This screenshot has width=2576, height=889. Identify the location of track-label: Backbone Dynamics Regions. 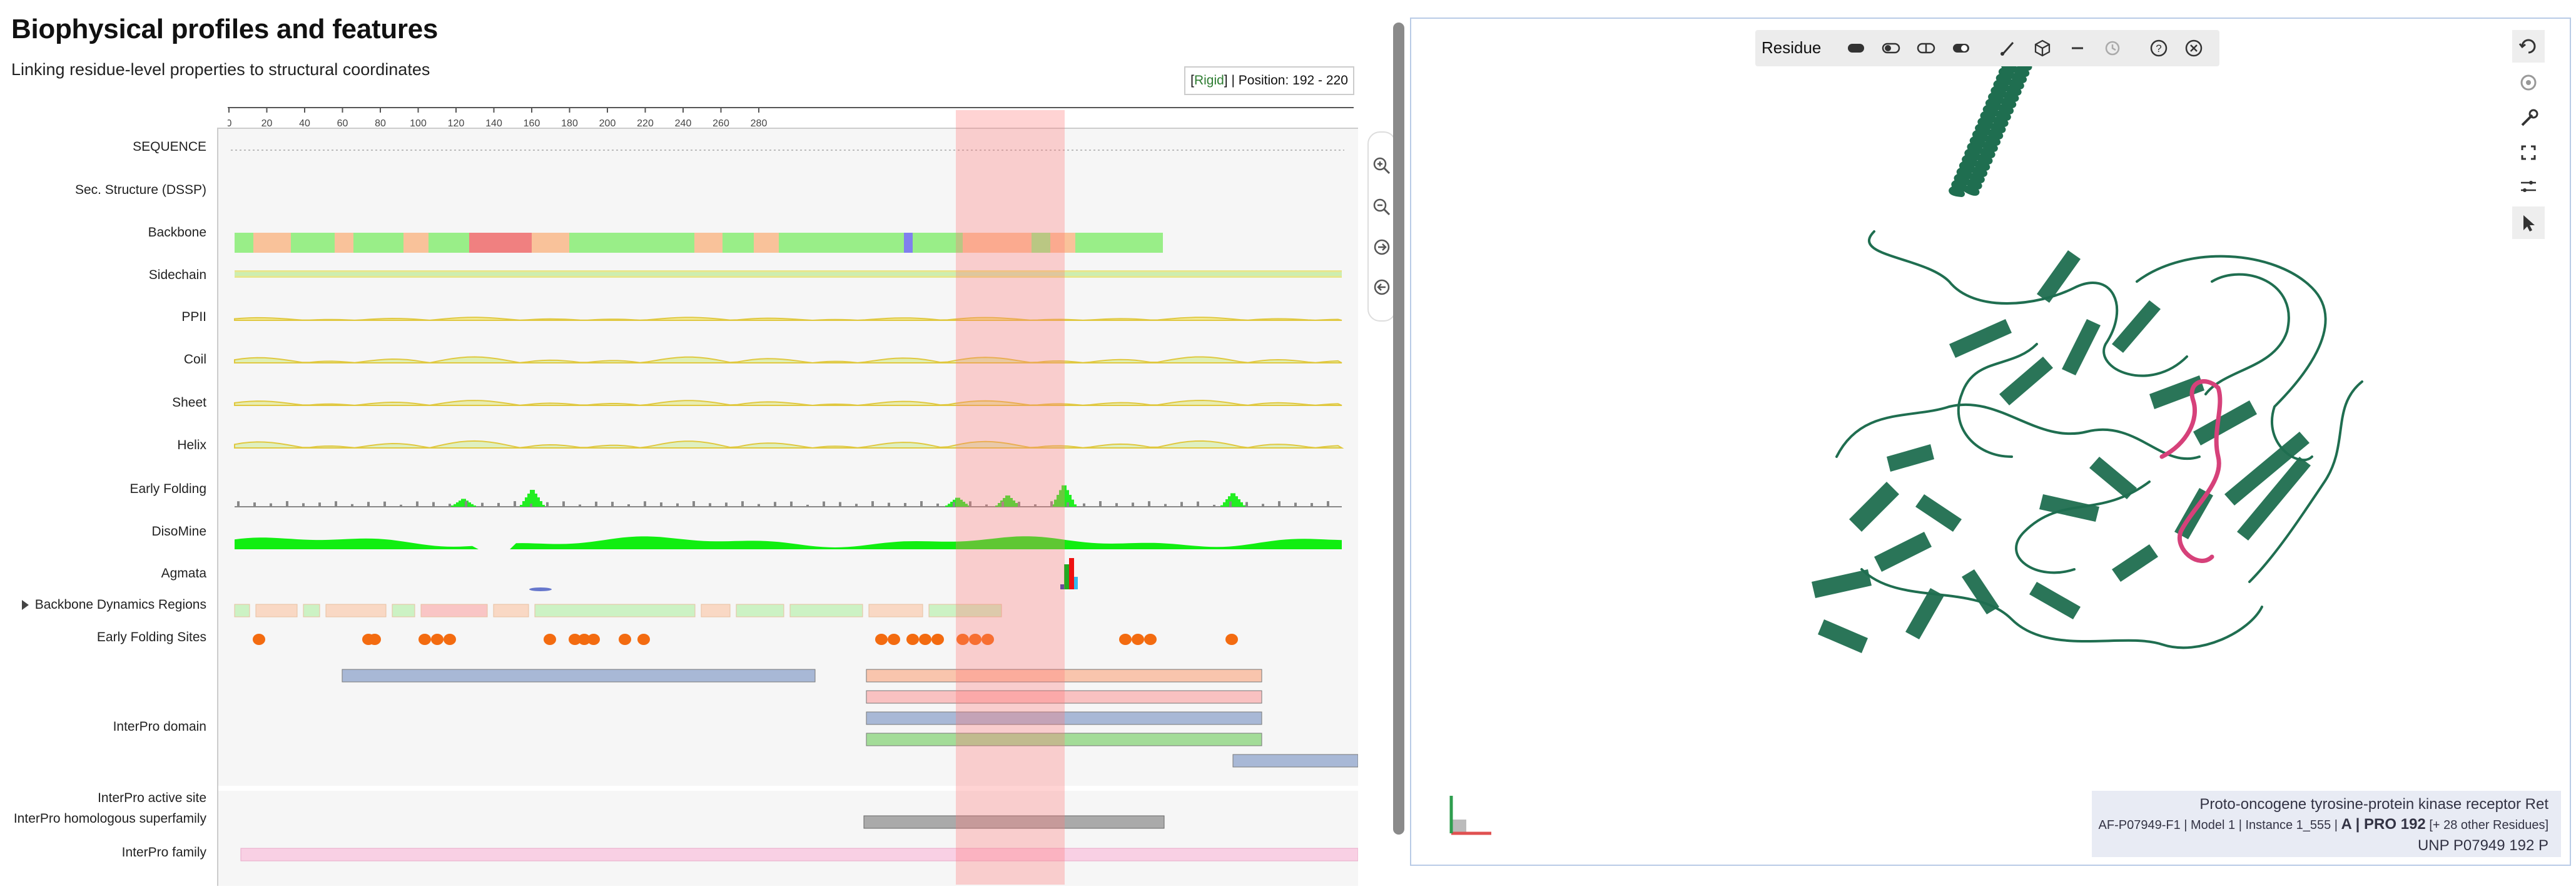
(103, 604).